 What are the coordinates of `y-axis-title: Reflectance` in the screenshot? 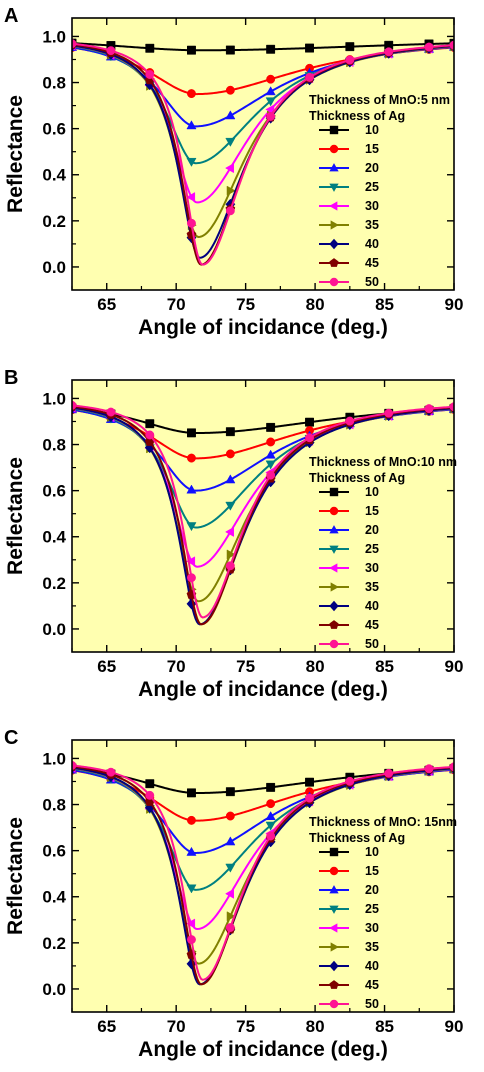 It's located at (15, 516).